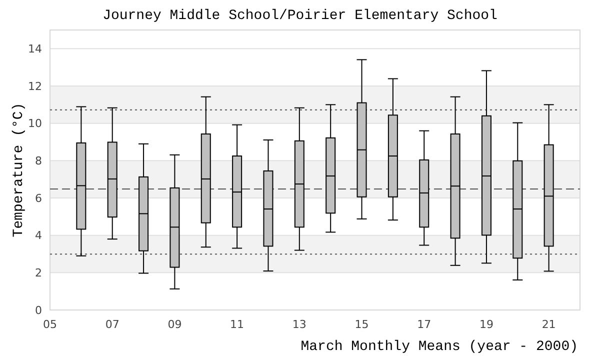 The image size is (600, 360). What do you see at coordinates (50, 324) in the screenshot?
I see `x-tick-label: 05` at bounding box center [50, 324].